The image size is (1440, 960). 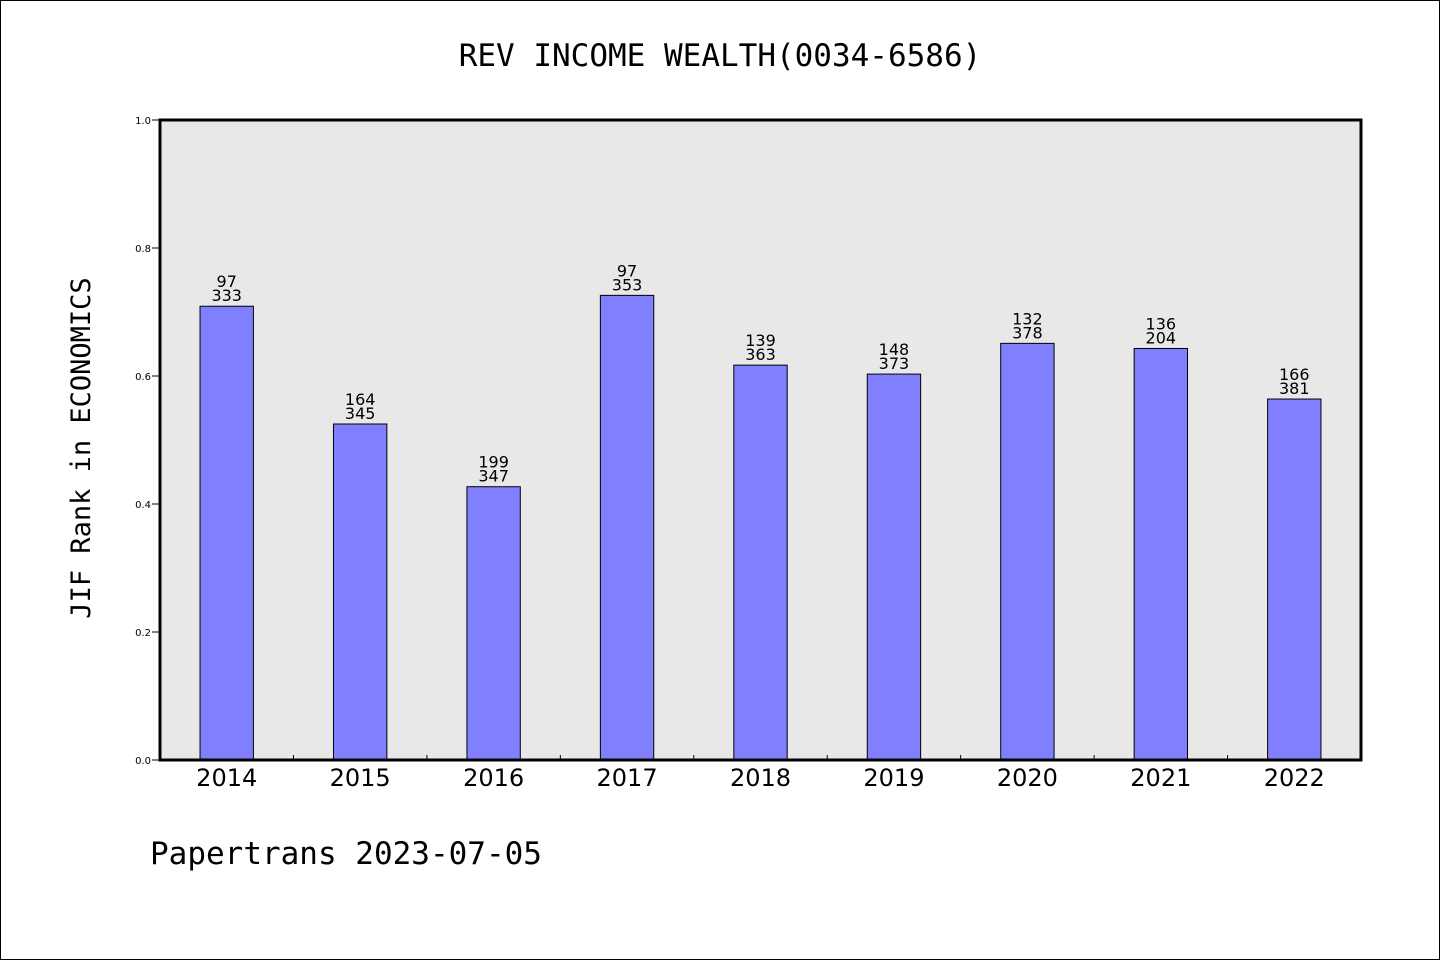 I want to click on bar-rank-label: 199, so click(x=493, y=462).